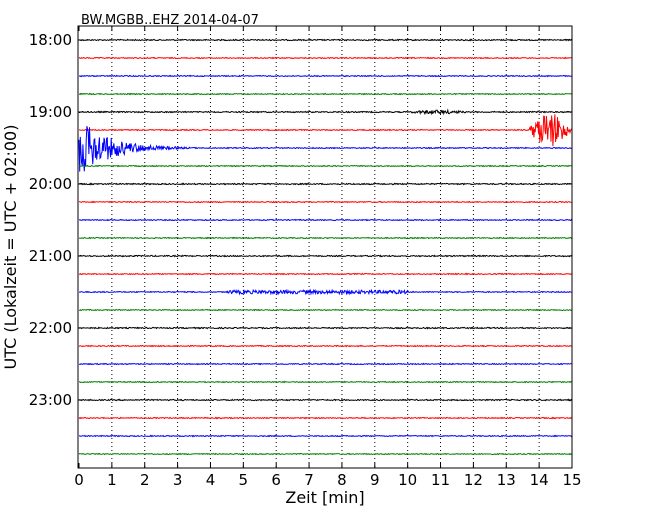 The width and height of the screenshot is (650, 520). I want to click on x-tick-label: 2, so click(145, 480).